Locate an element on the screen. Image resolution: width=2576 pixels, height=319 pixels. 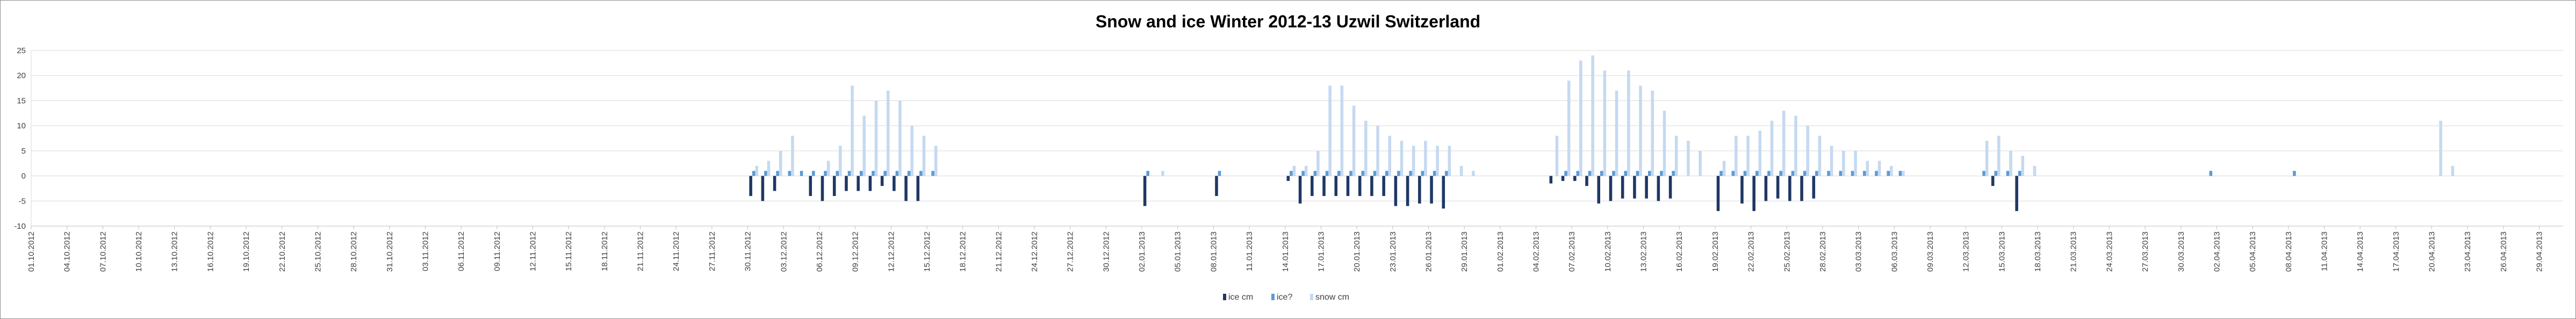
x-tick-label: 27.12.2012 is located at coordinates (1070, 252).